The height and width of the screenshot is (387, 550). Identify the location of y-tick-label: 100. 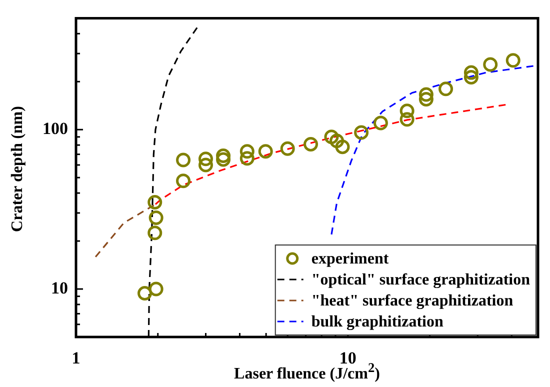
(55, 128).